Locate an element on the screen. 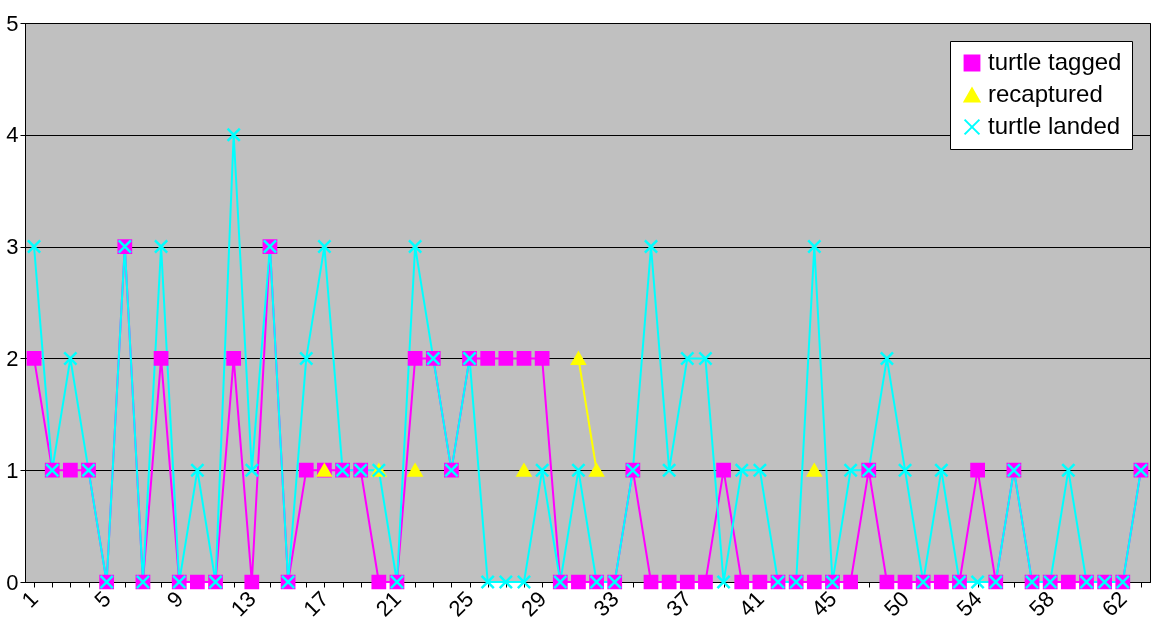  x-tick-label: 50 is located at coordinates (897, 604).